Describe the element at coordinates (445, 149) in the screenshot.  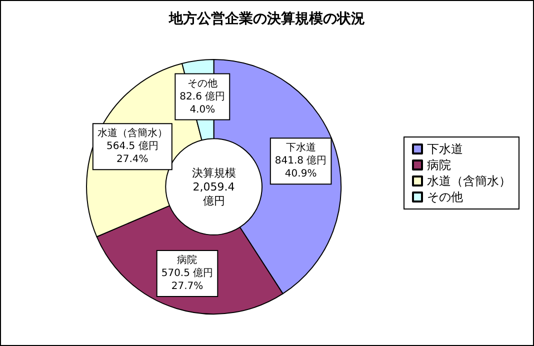
I see `legend-label: 下水道` at that location.